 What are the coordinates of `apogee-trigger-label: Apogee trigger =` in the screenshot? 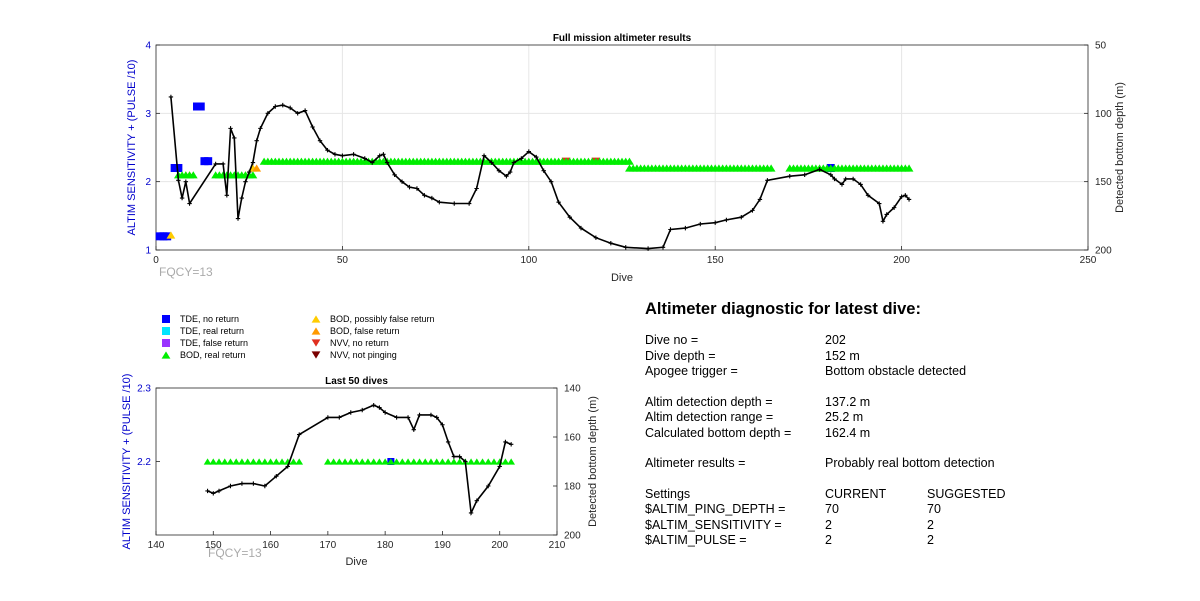 It's located at (691, 371).